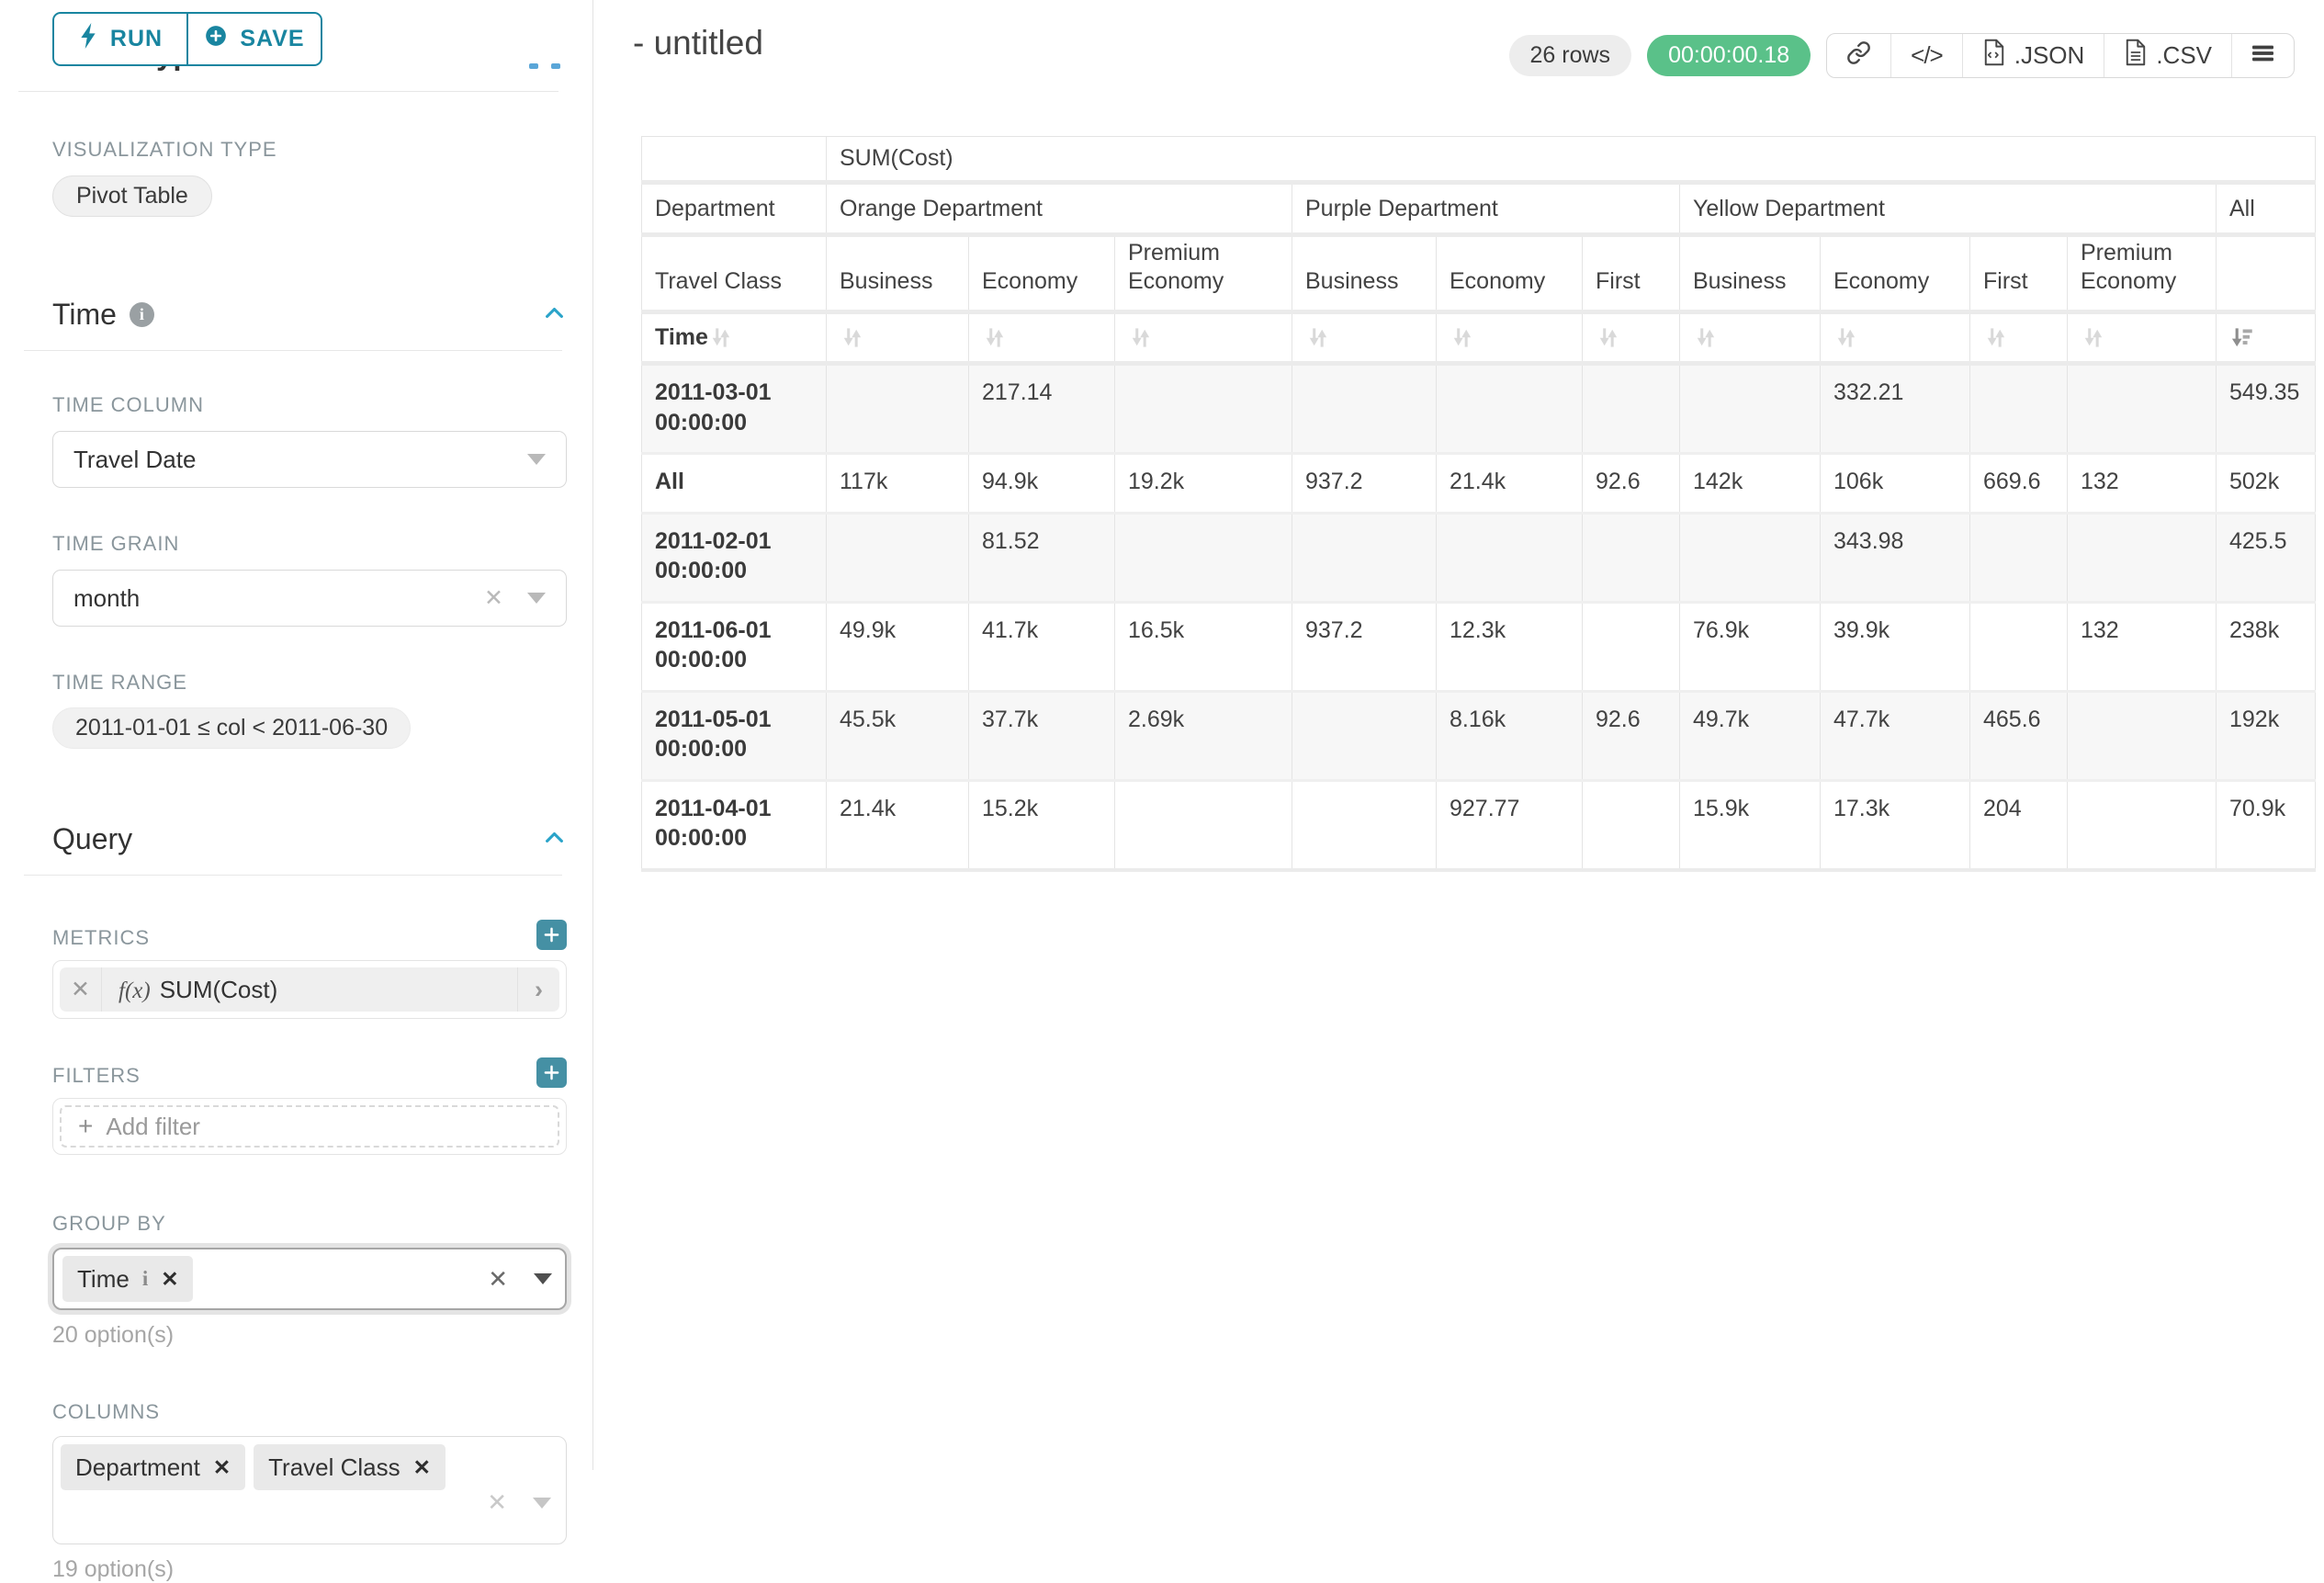  Describe the element at coordinates (1203, 646) in the screenshot. I see `pivot-cell: 16.5k` at that location.